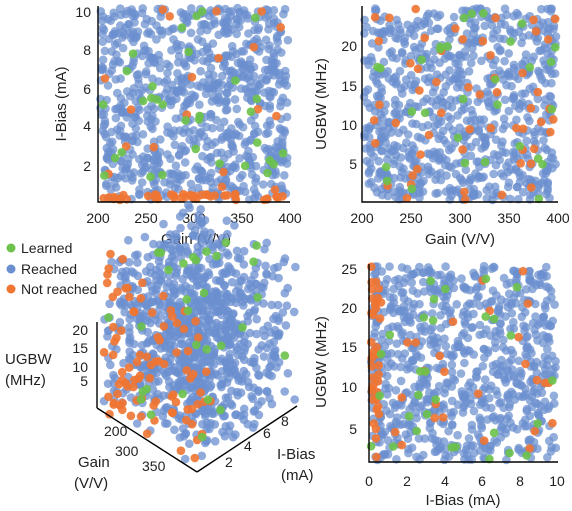 This screenshot has width=572, height=511. Describe the element at coordinates (509, 218) in the screenshot. I see `p2-xtick: 350` at that location.